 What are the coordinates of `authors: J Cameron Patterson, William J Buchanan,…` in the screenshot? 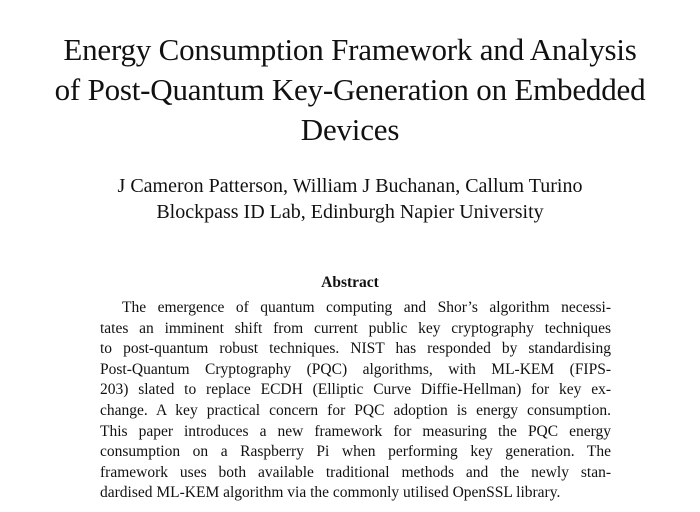 It's located at (350, 186).